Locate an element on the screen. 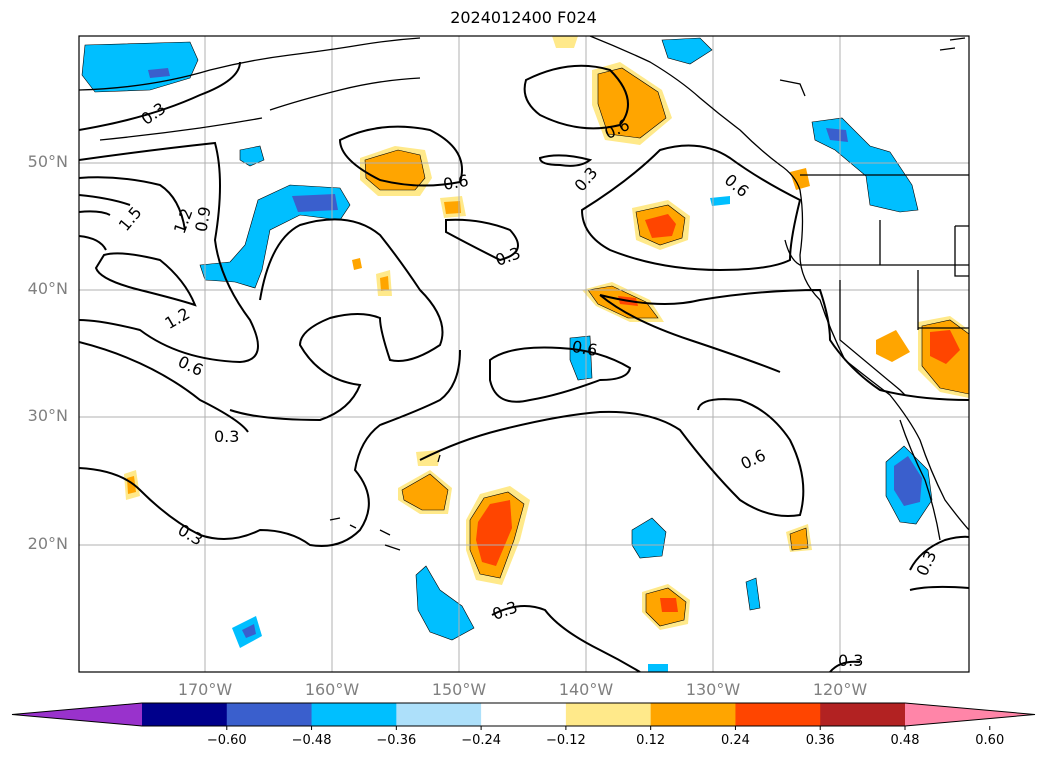  colorbar-tick-label: 0.48 is located at coordinates (905, 740).